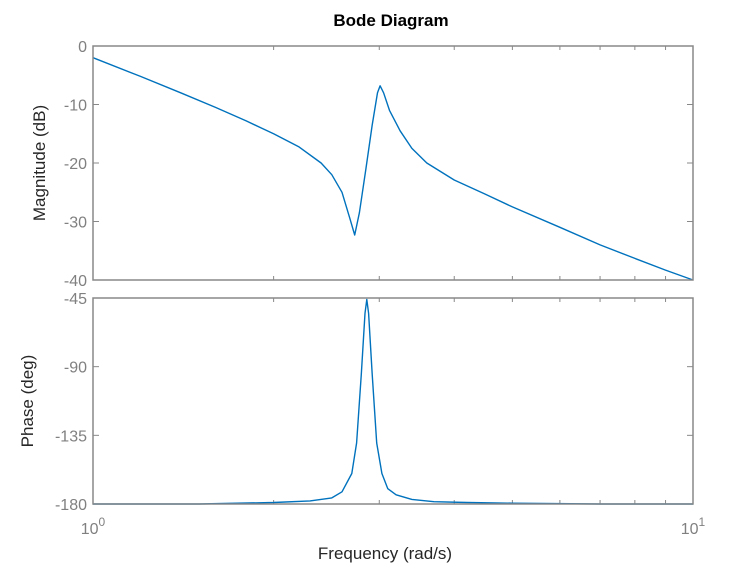 Image resolution: width=751 pixels, height=579 pixels. I want to click on y-tick-label: -30, so click(75, 223).